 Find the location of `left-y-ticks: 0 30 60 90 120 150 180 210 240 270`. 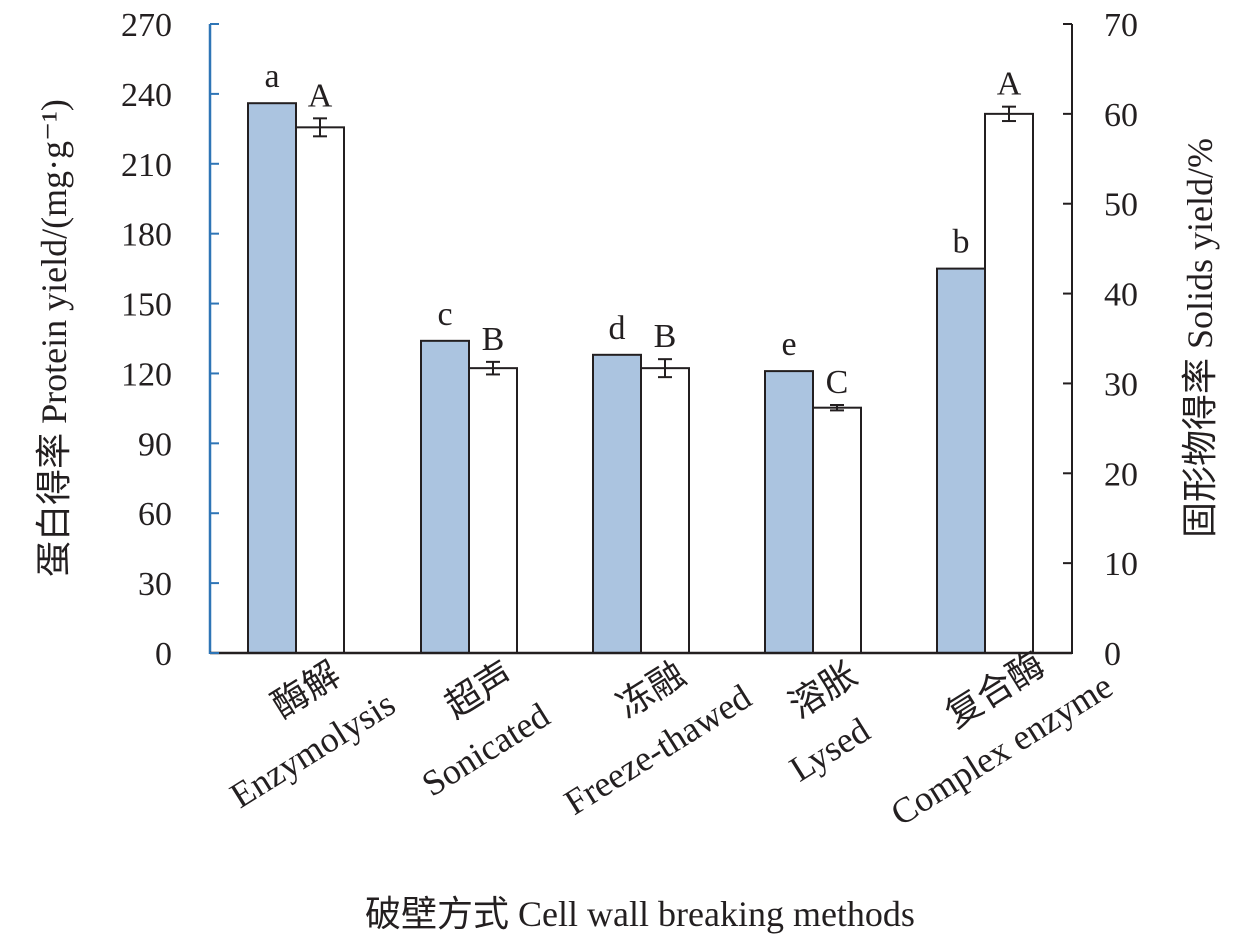

left-y-ticks: 0 30 60 90 120 150 180 210 240 270 is located at coordinates (170, 340).